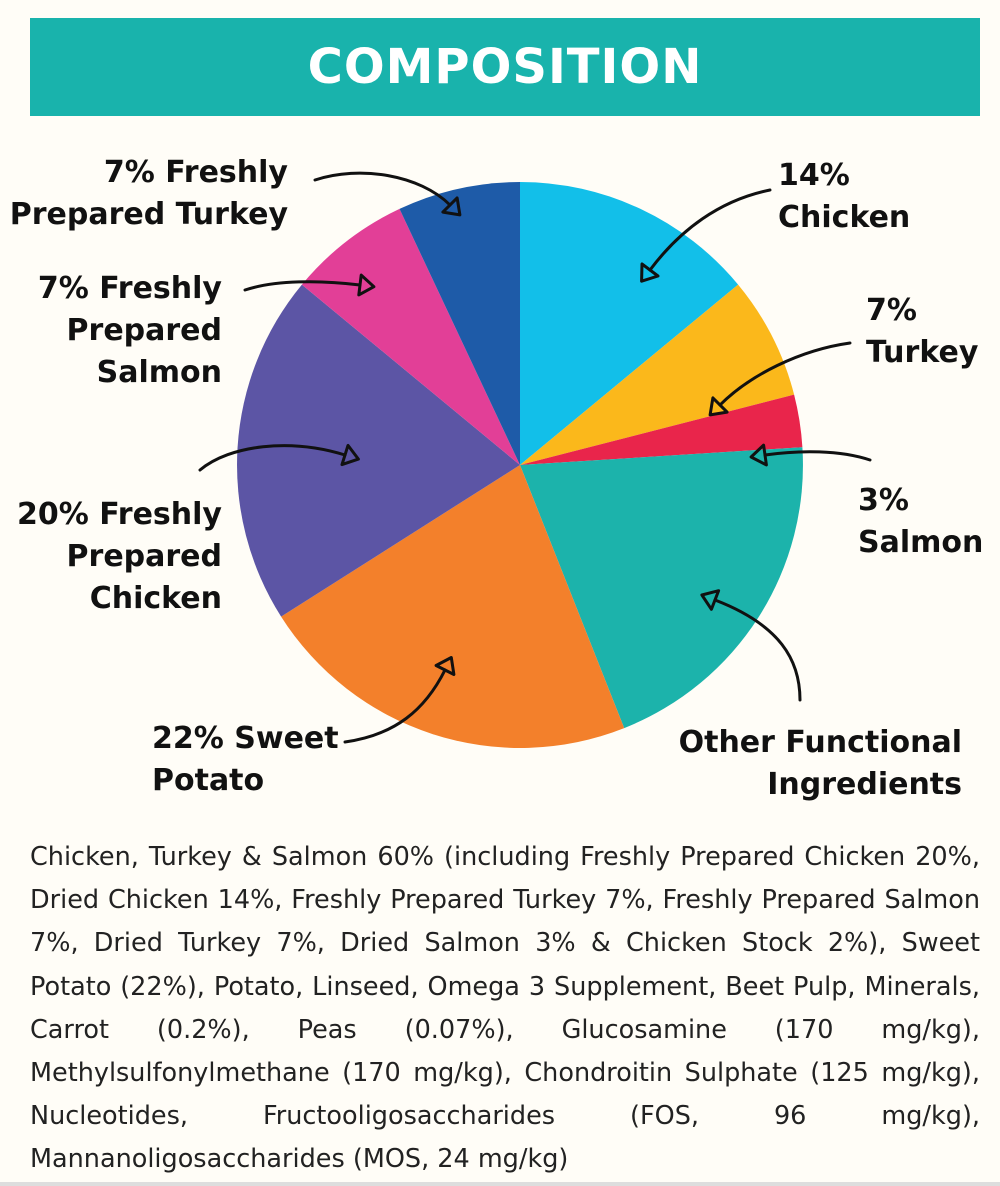  I want to click on pie-slice-sweet-potato, so click(453, 606).